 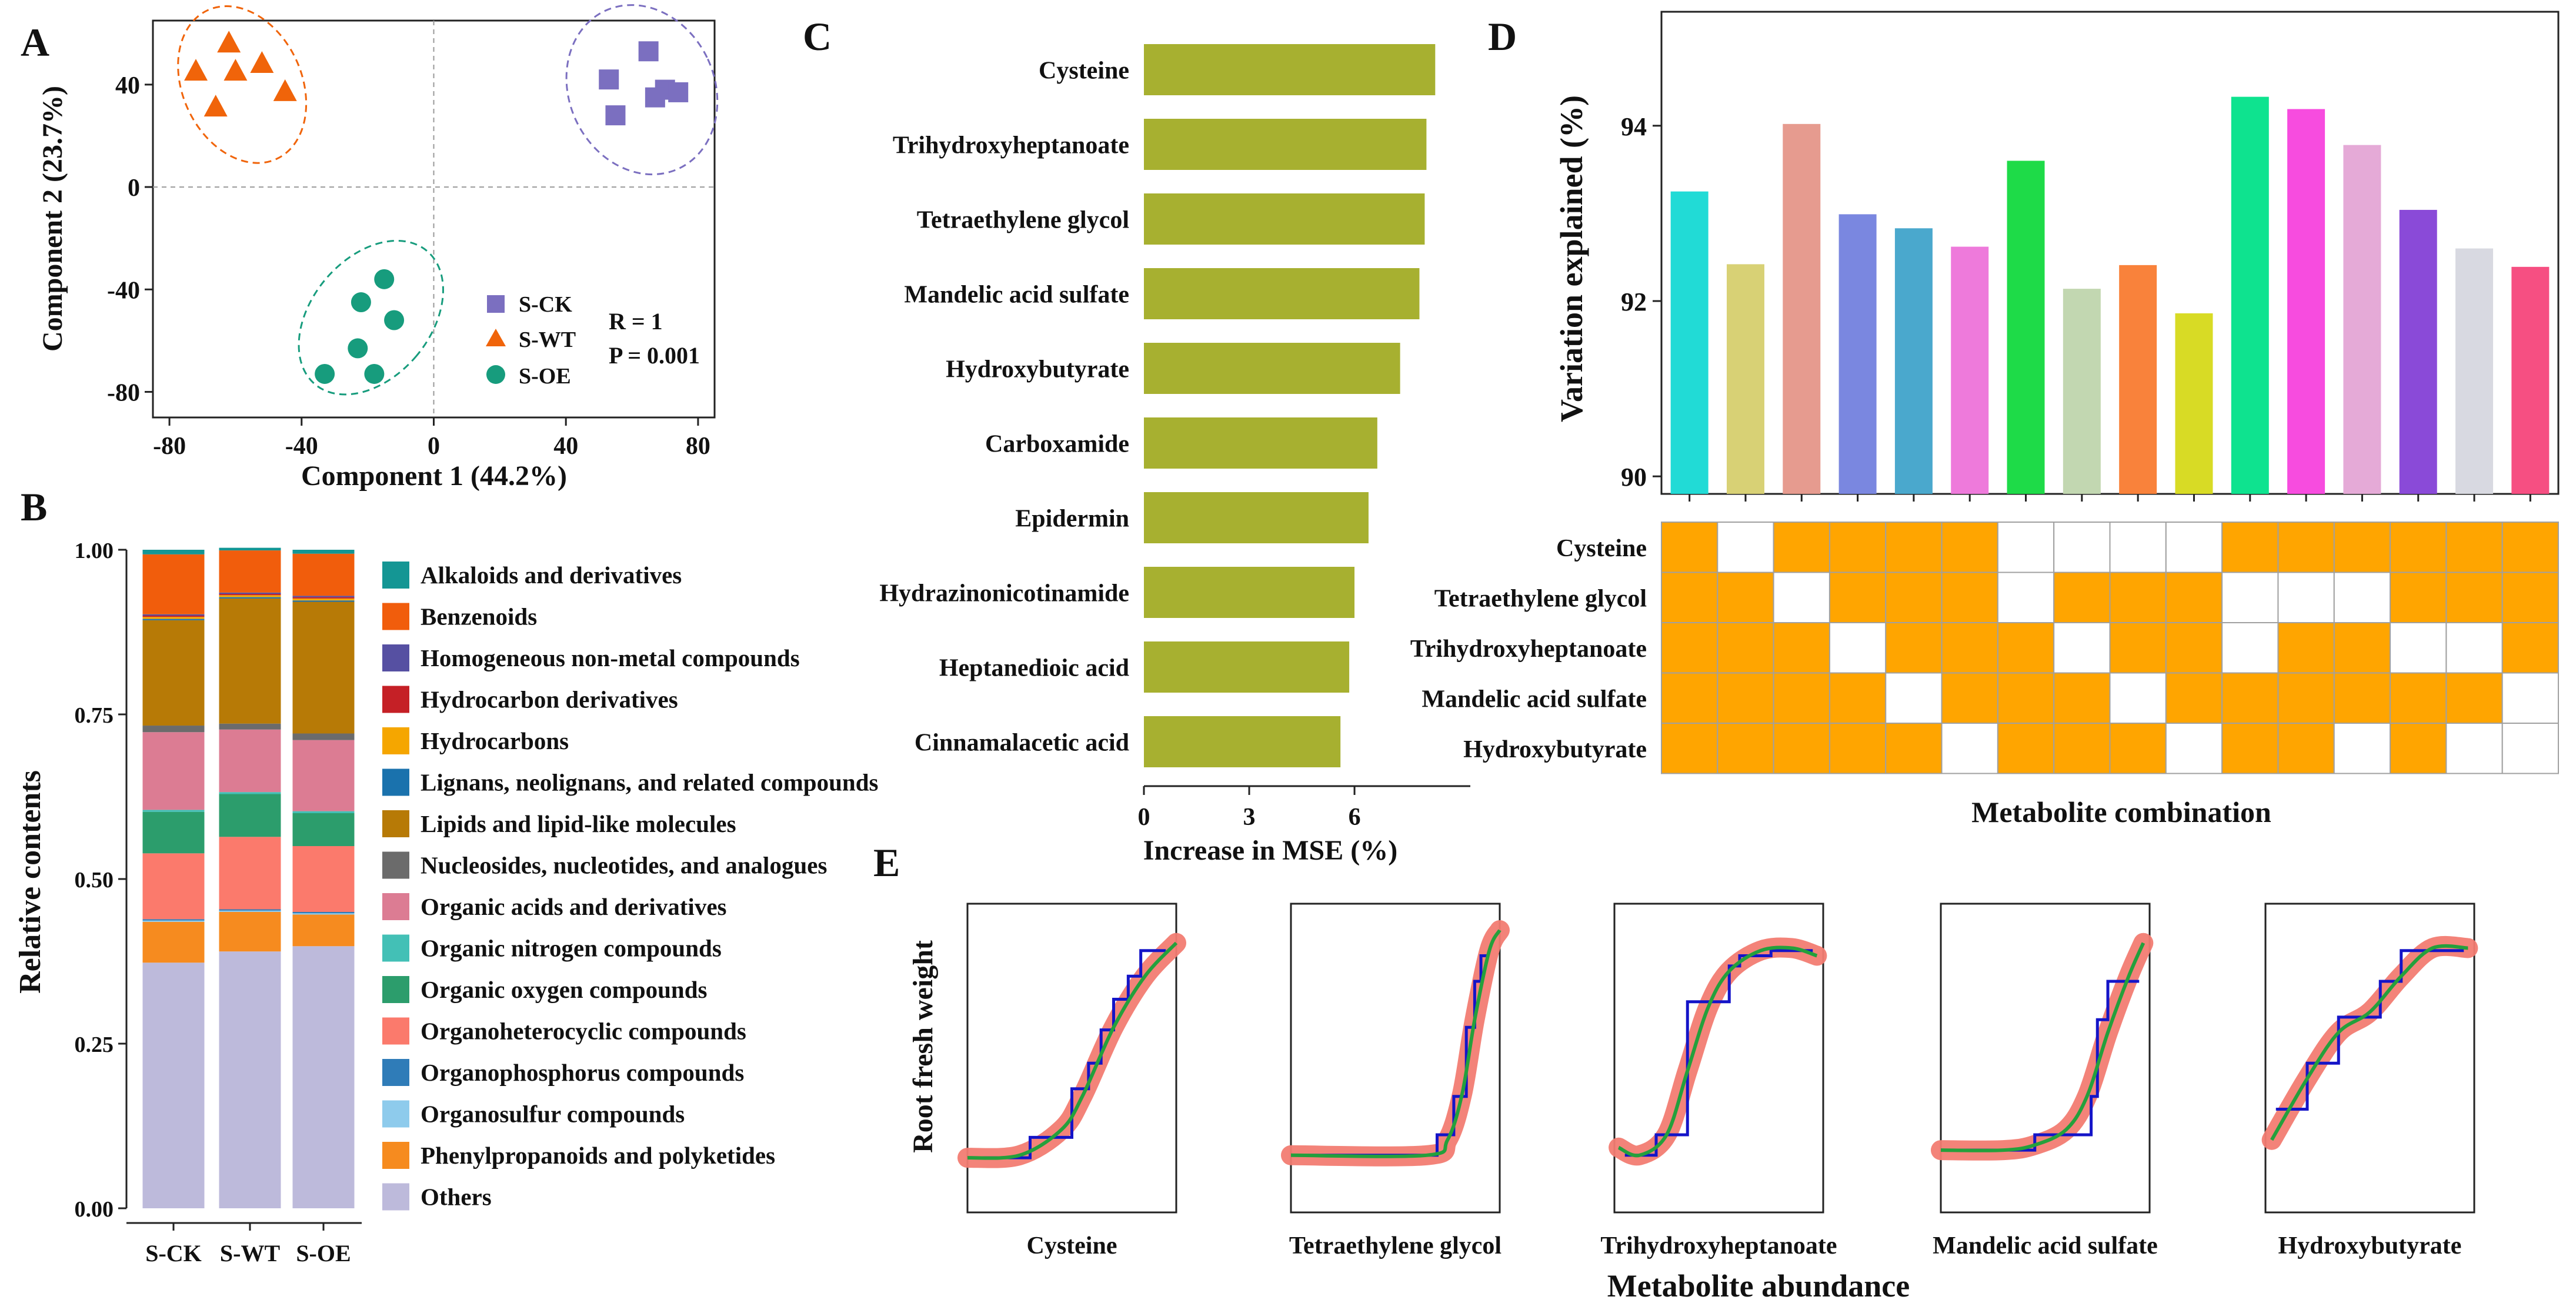 I want to click on y-tick-label: 0.50, so click(x=94, y=881).